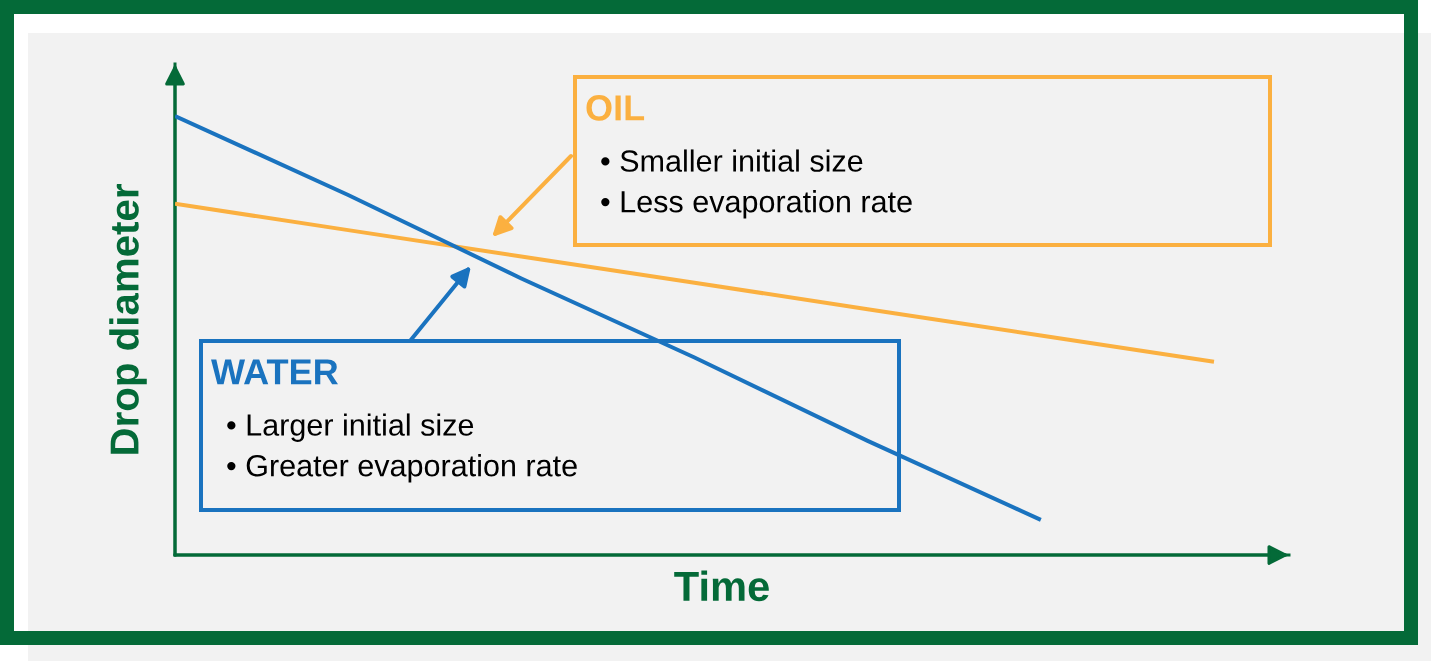  What do you see at coordinates (615, 108) in the screenshot?
I see `text: OIL` at bounding box center [615, 108].